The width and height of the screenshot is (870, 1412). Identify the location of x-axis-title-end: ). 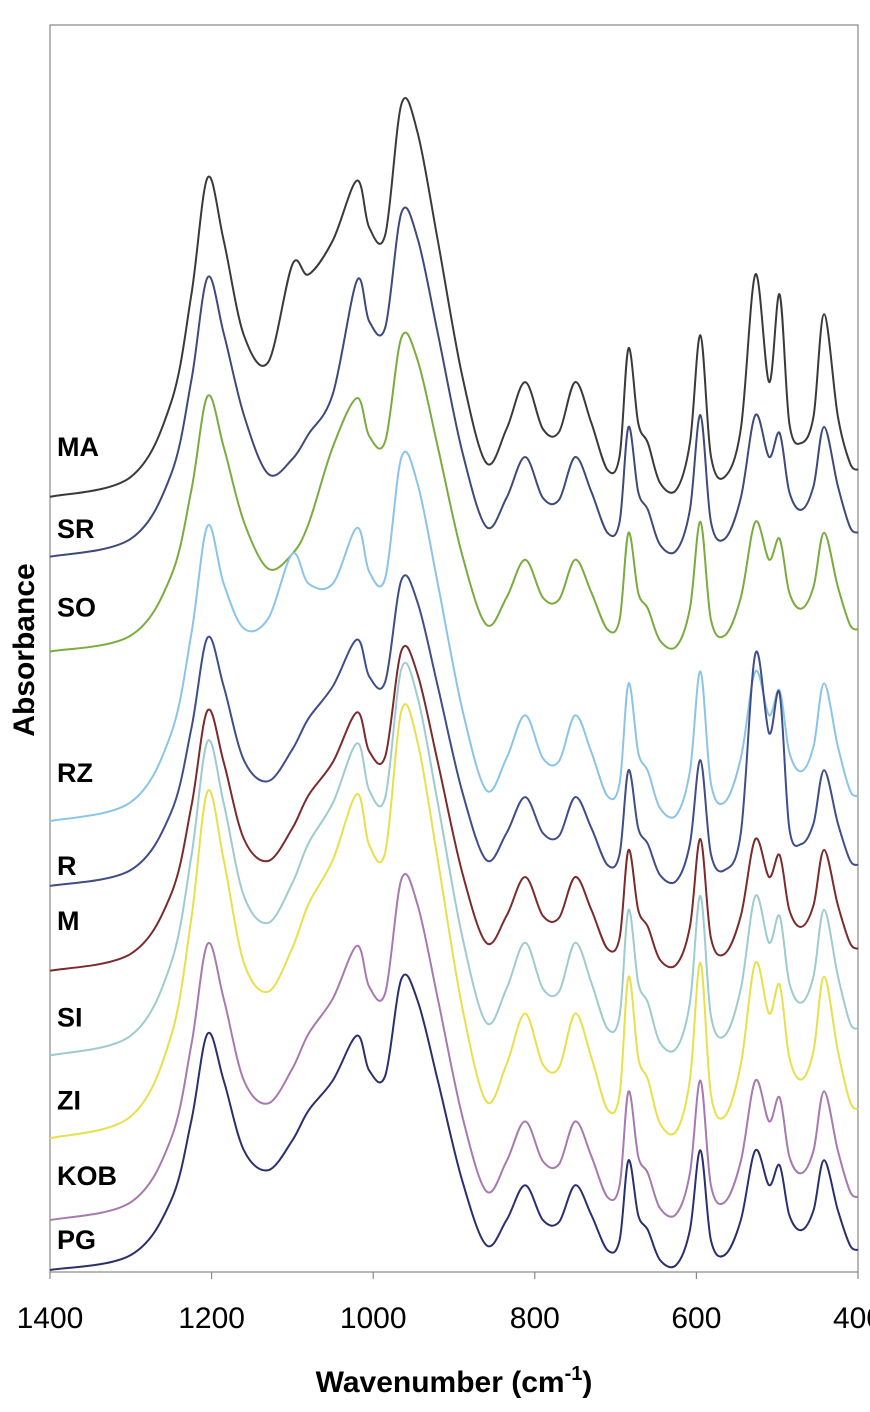
(587, 1382).